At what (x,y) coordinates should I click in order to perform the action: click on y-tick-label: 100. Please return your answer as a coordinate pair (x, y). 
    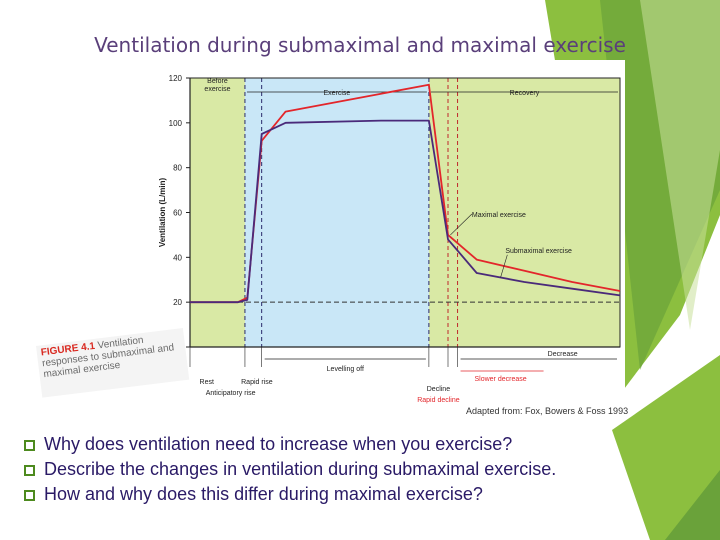
    Looking at the image, I should click on (176, 123).